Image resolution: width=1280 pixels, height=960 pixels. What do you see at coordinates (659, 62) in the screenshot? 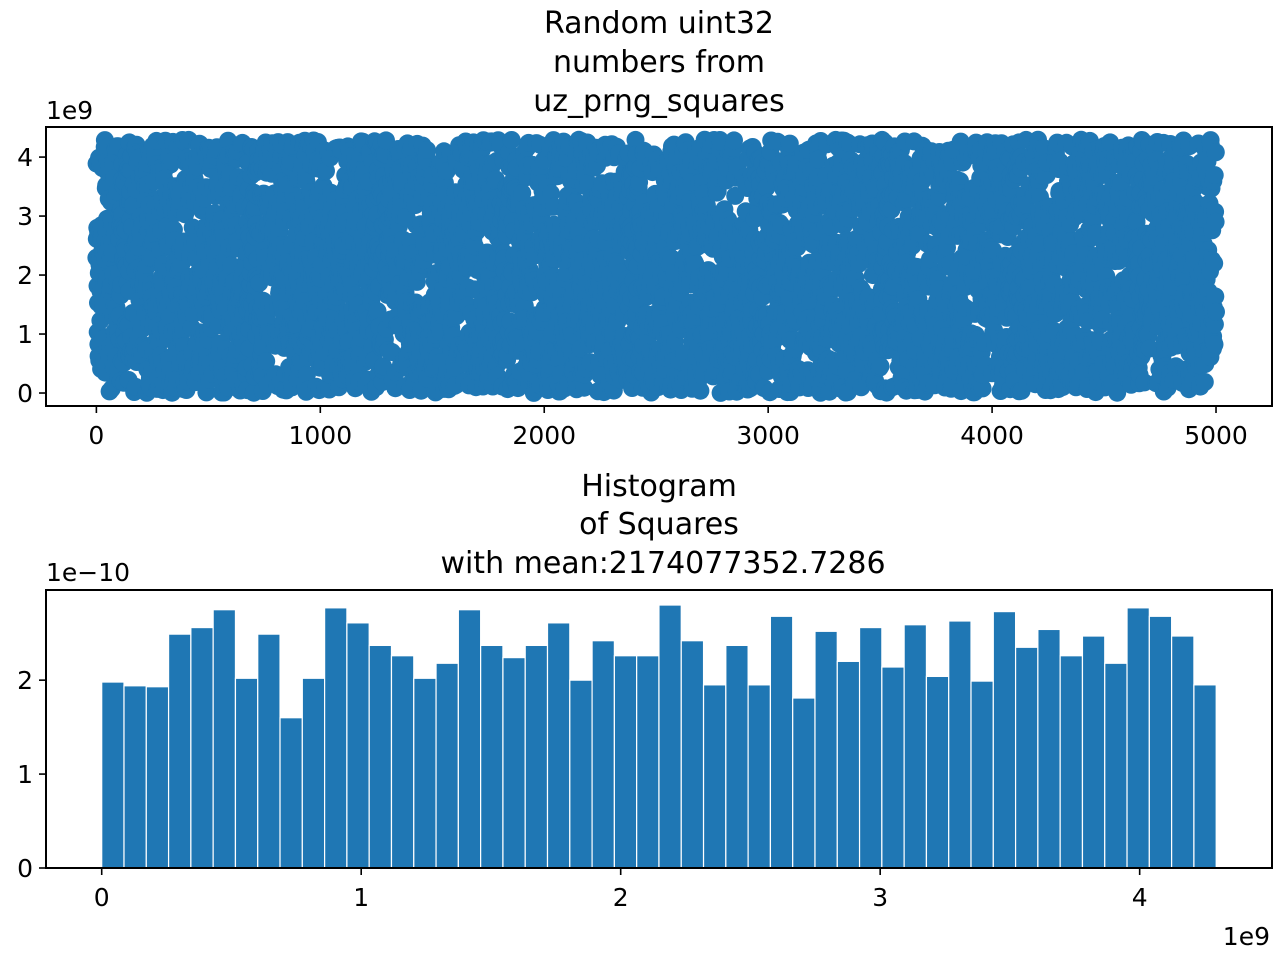
I see `scatter-title-line-2: numbers from` at bounding box center [659, 62].